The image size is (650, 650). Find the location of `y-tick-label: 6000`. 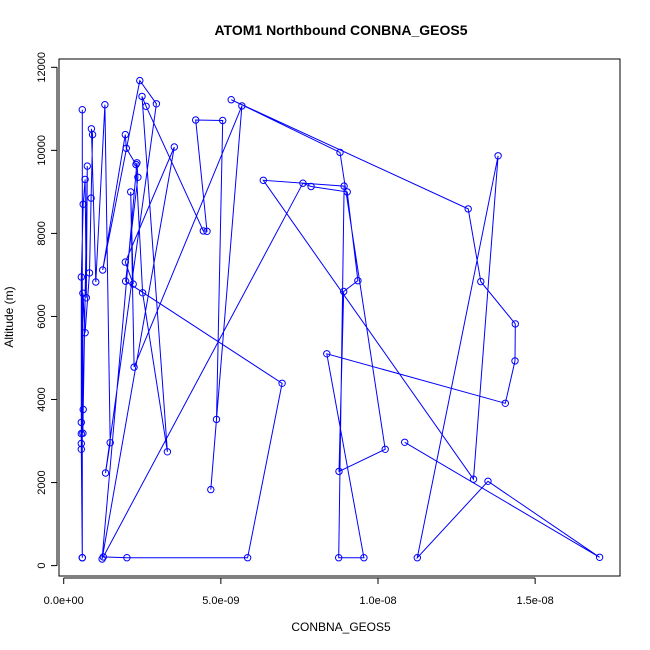

y-tick-label: 6000 is located at coordinates (42, 316).